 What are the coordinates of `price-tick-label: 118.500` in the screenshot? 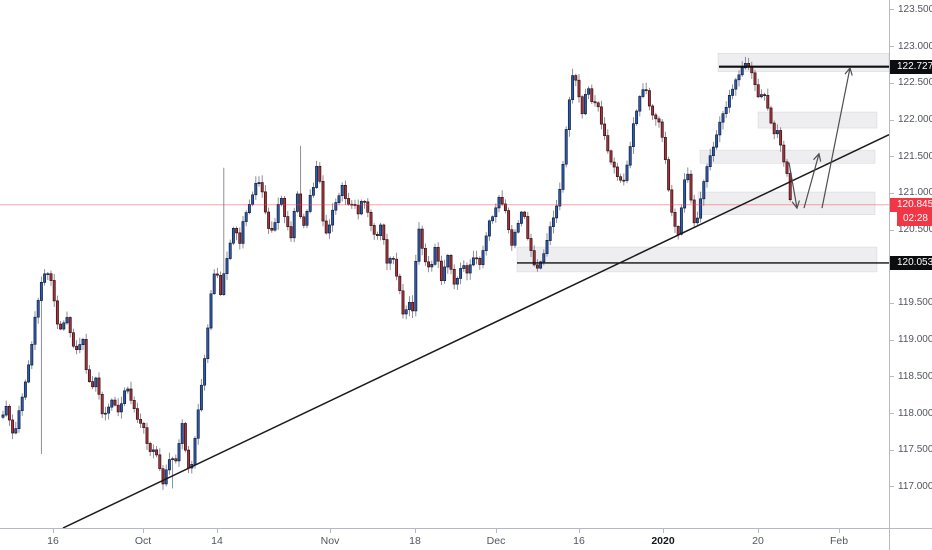 It's located at (915, 376).